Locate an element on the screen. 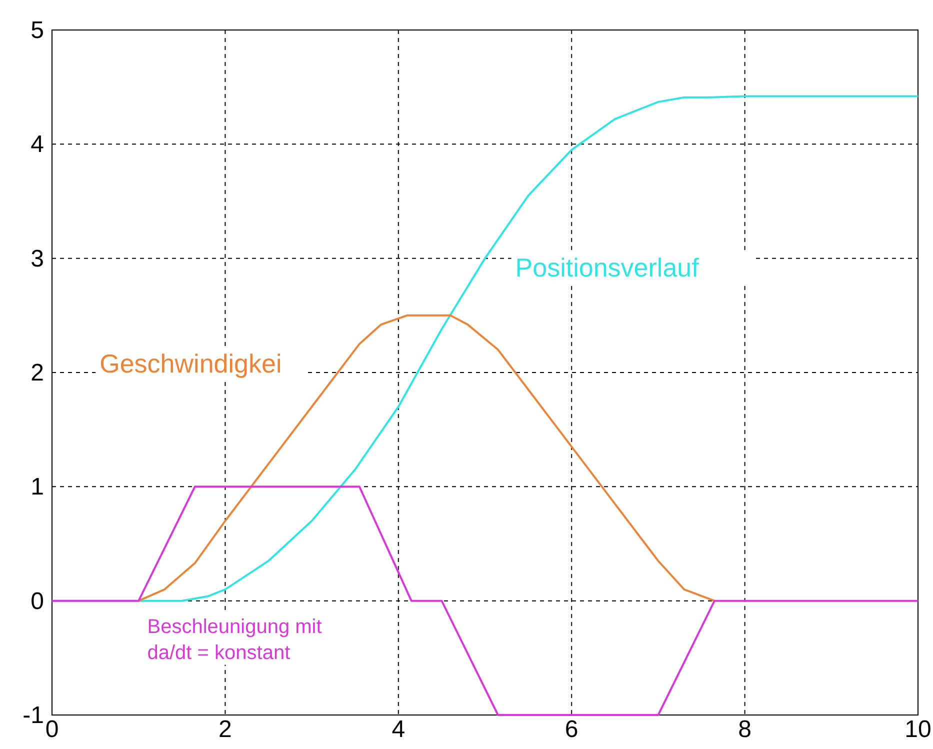  y-tick-label: 4 is located at coordinates (37, 144).